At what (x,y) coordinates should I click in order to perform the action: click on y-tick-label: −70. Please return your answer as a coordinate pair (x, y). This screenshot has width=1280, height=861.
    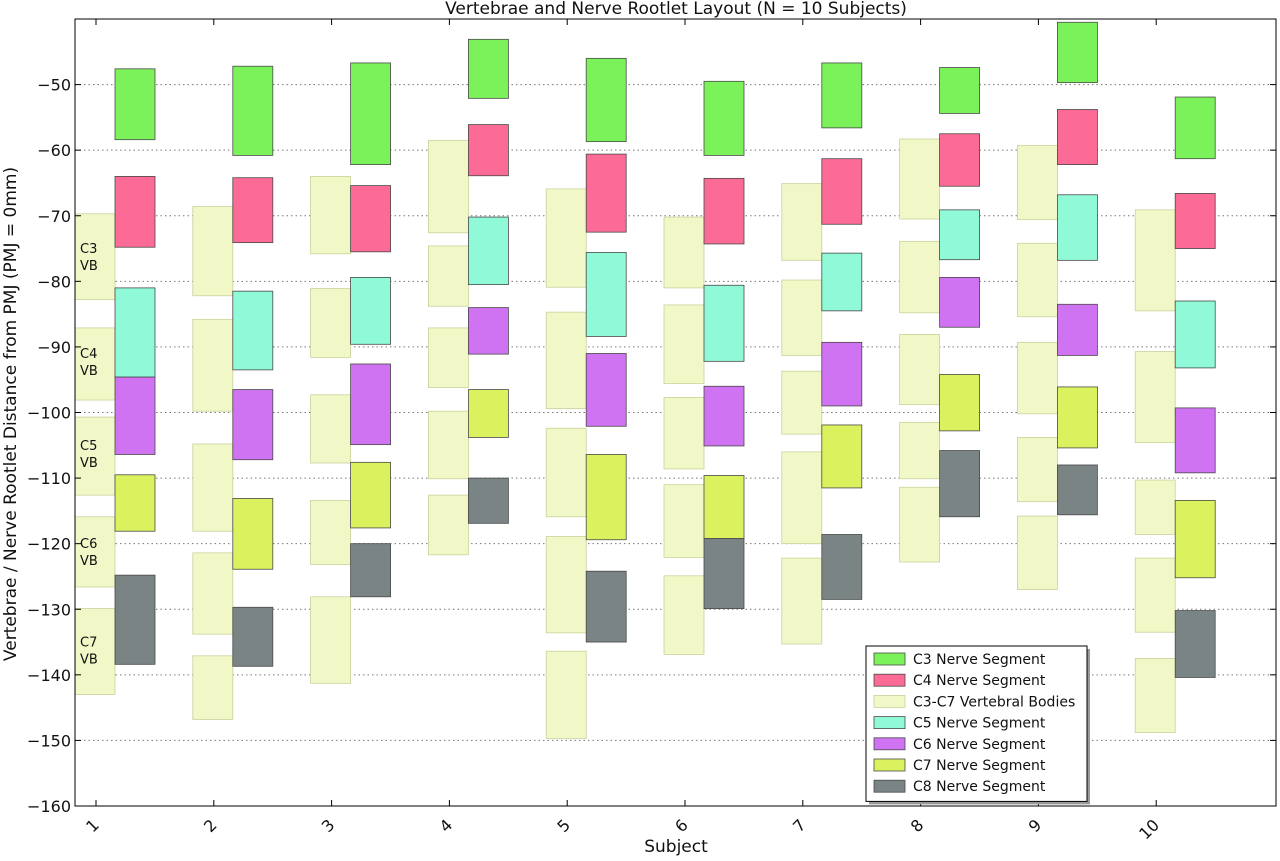
    Looking at the image, I should click on (54, 216).